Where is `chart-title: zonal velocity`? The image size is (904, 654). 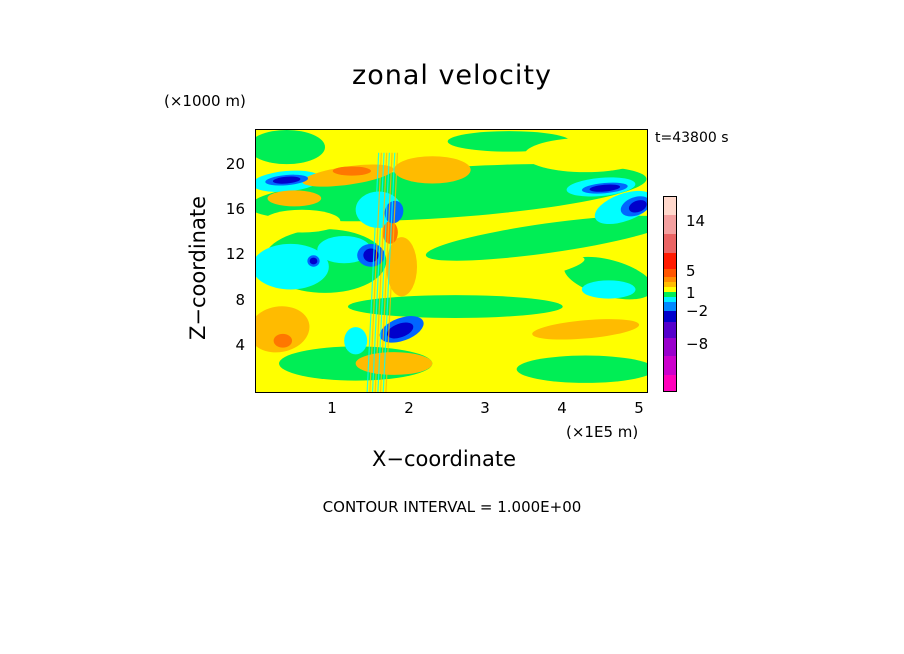 chart-title: zonal velocity is located at coordinates (452, 75).